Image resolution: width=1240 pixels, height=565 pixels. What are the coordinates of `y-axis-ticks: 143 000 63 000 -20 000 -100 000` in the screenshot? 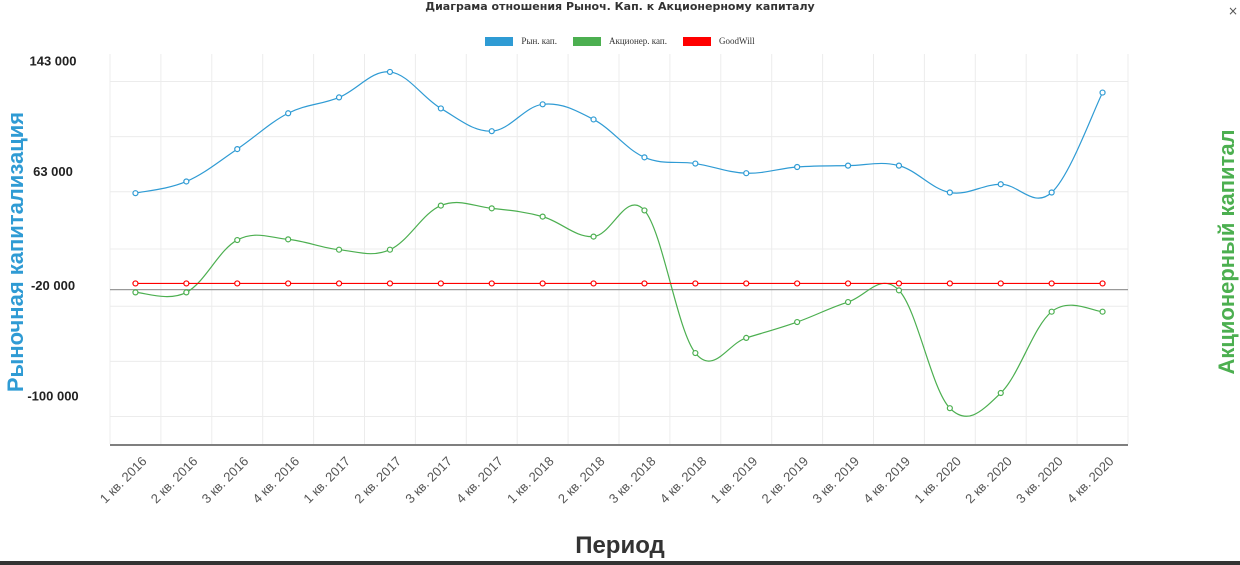 It's located at (52, 229).